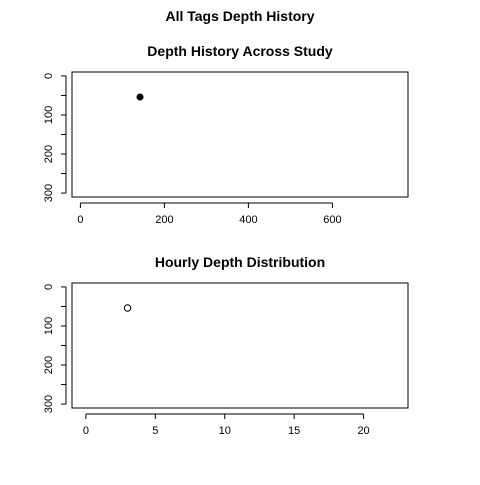 The image size is (480, 485). Describe the element at coordinates (240, 51) in the screenshot. I see `chart-0-title: Depth History Across Study` at that location.